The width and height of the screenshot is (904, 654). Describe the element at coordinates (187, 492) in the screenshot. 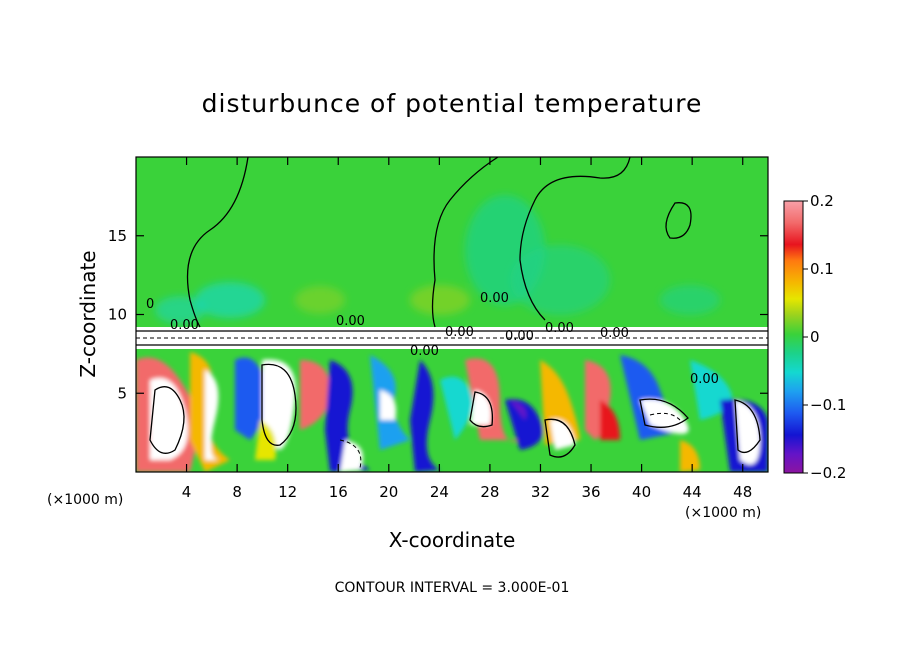

I see `x-tick-label: 4` at that location.